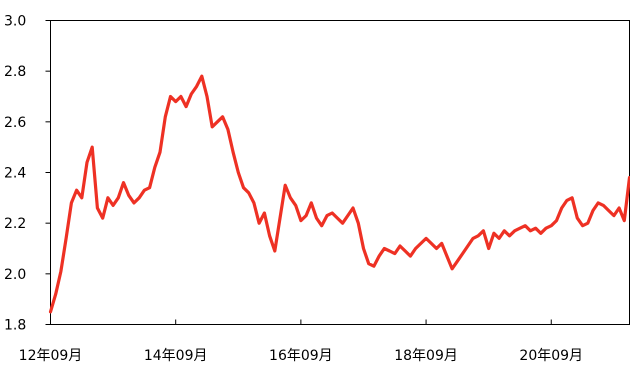 Image resolution: width=630 pixels, height=365 pixels. I want to click on y-tick-label: 2.4, so click(15, 174).